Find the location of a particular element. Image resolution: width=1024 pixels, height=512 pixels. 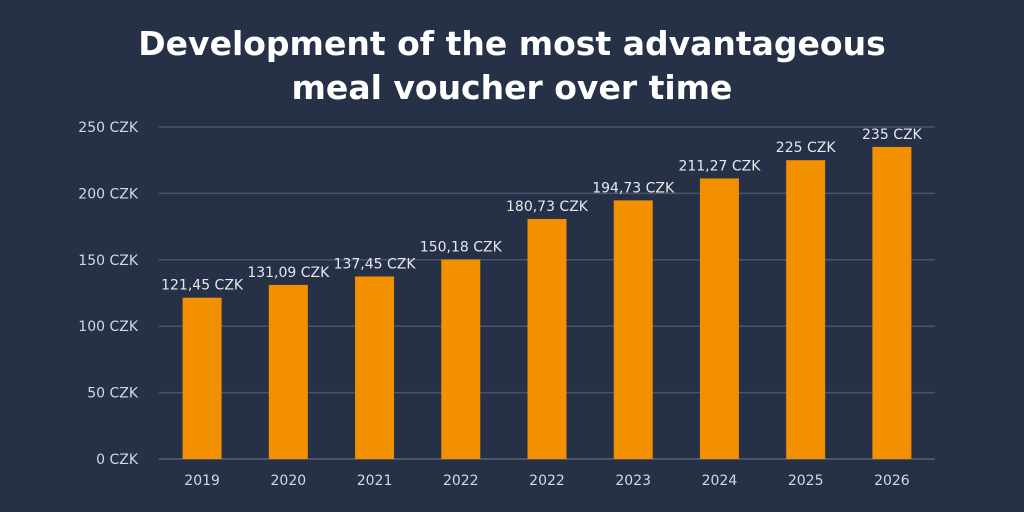

x-tick-label: 2019 is located at coordinates (202, 481).